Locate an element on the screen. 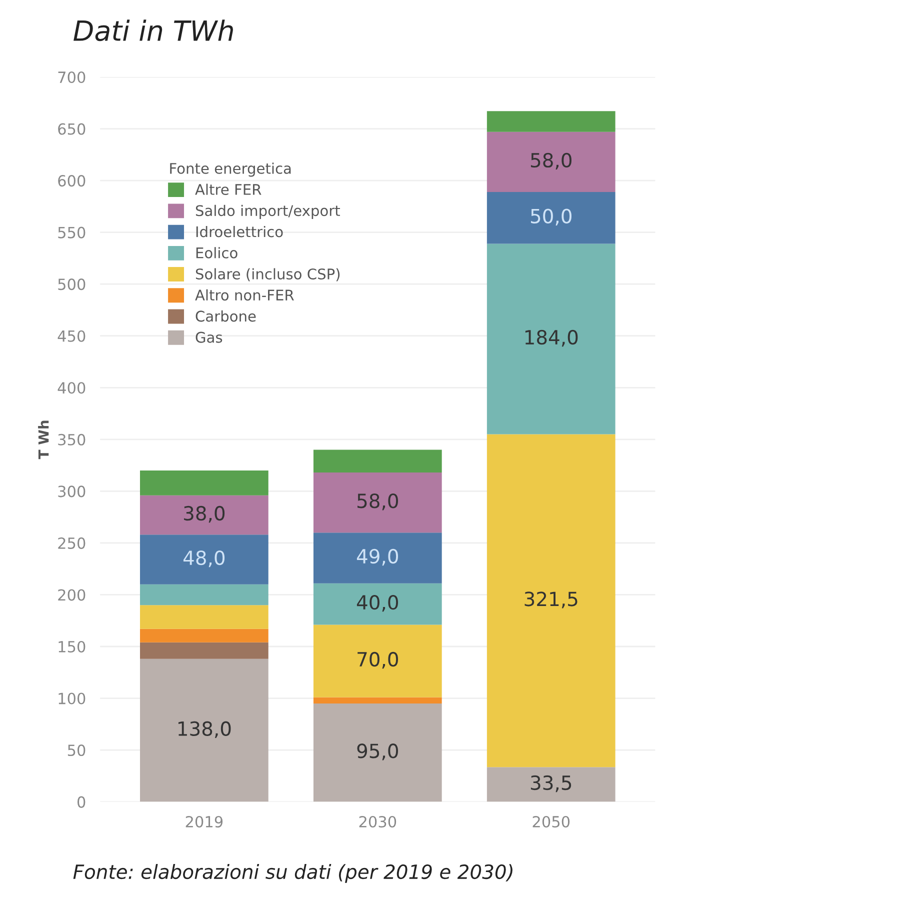 Image resolution: width=910 pixels, height=906 pixels. data-label: 50,0 is located at coordinates (551, 217).